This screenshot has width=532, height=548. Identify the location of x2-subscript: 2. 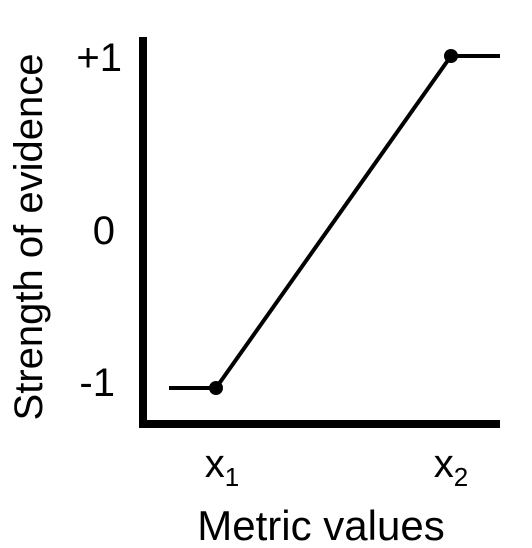
(461, 477).